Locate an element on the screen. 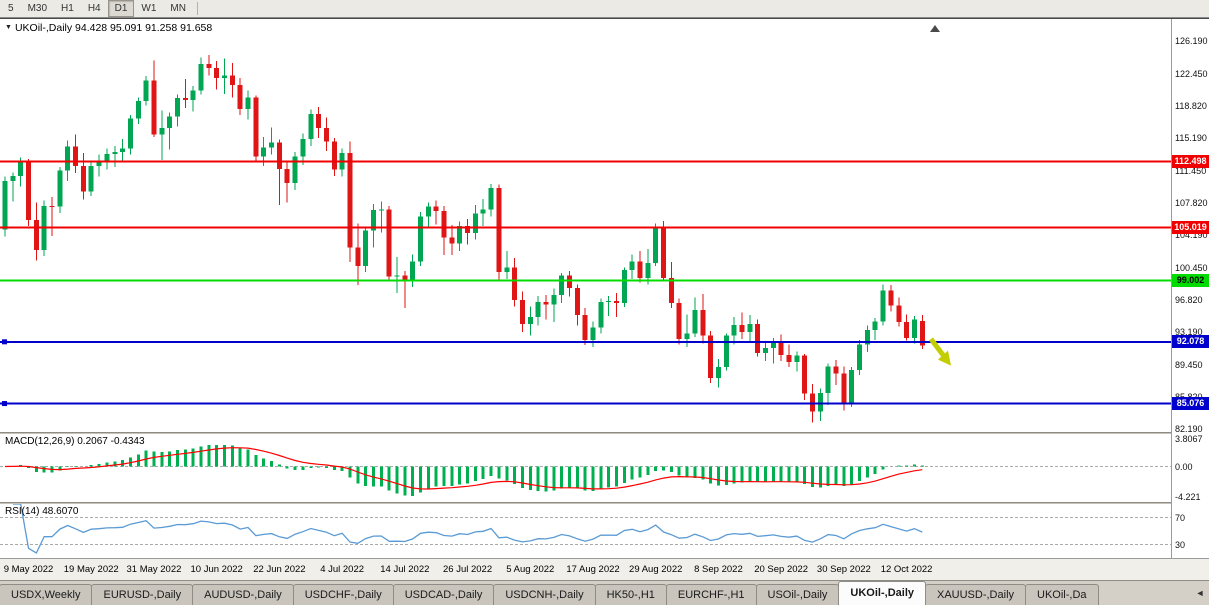  date-label: 31 May 2022 is located at coordinates (154, 569).